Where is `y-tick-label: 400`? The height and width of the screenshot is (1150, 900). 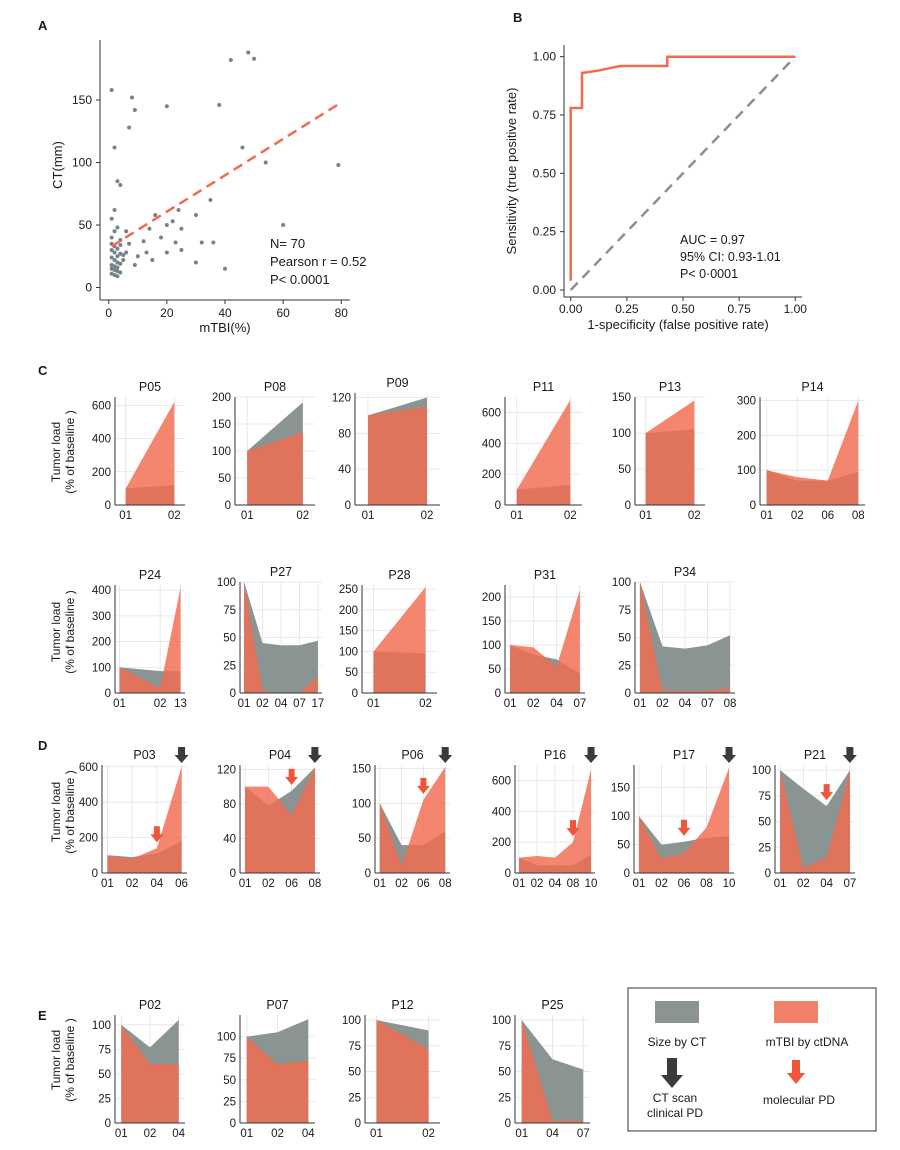
y-tick-label: 400 is located at coordinates (101, 591).